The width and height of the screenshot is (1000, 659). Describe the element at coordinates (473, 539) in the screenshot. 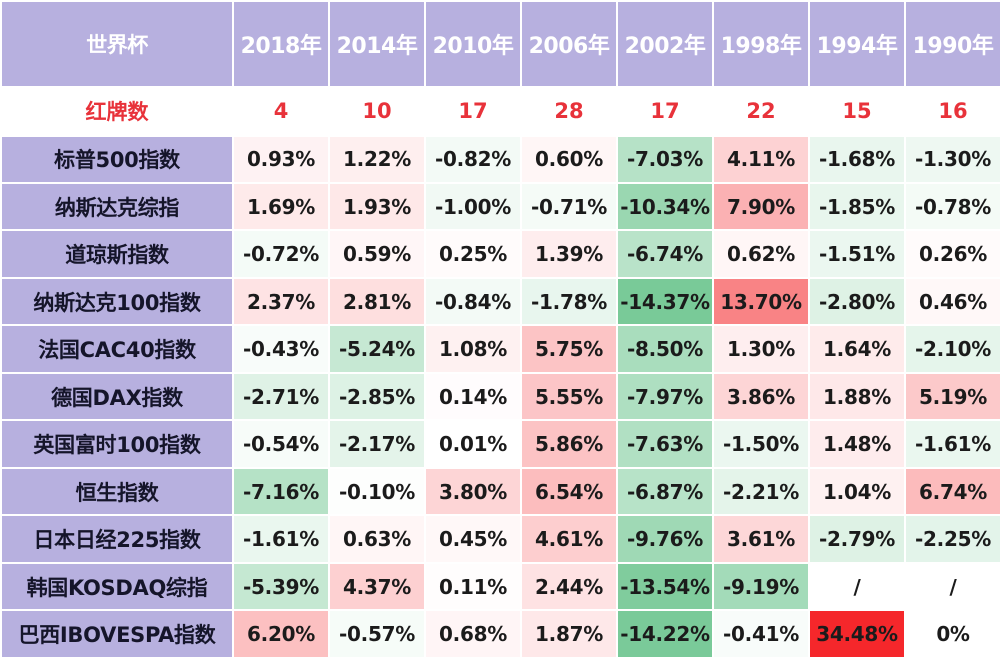

I see `return-cell: 0.45%` at that location.